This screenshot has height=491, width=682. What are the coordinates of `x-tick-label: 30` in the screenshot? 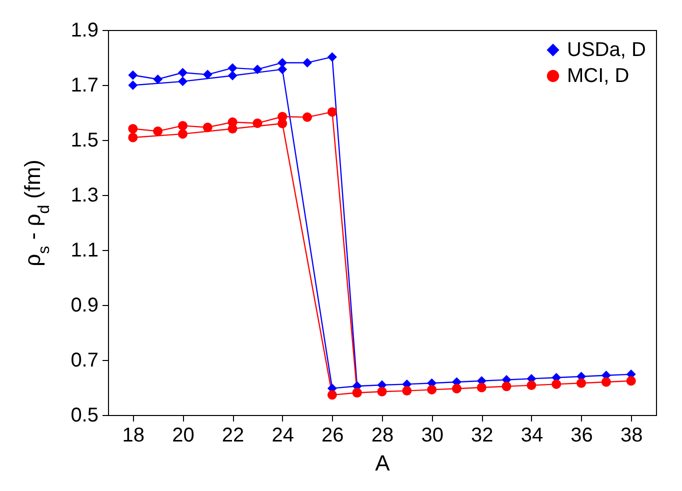 It's located at (432, 435).